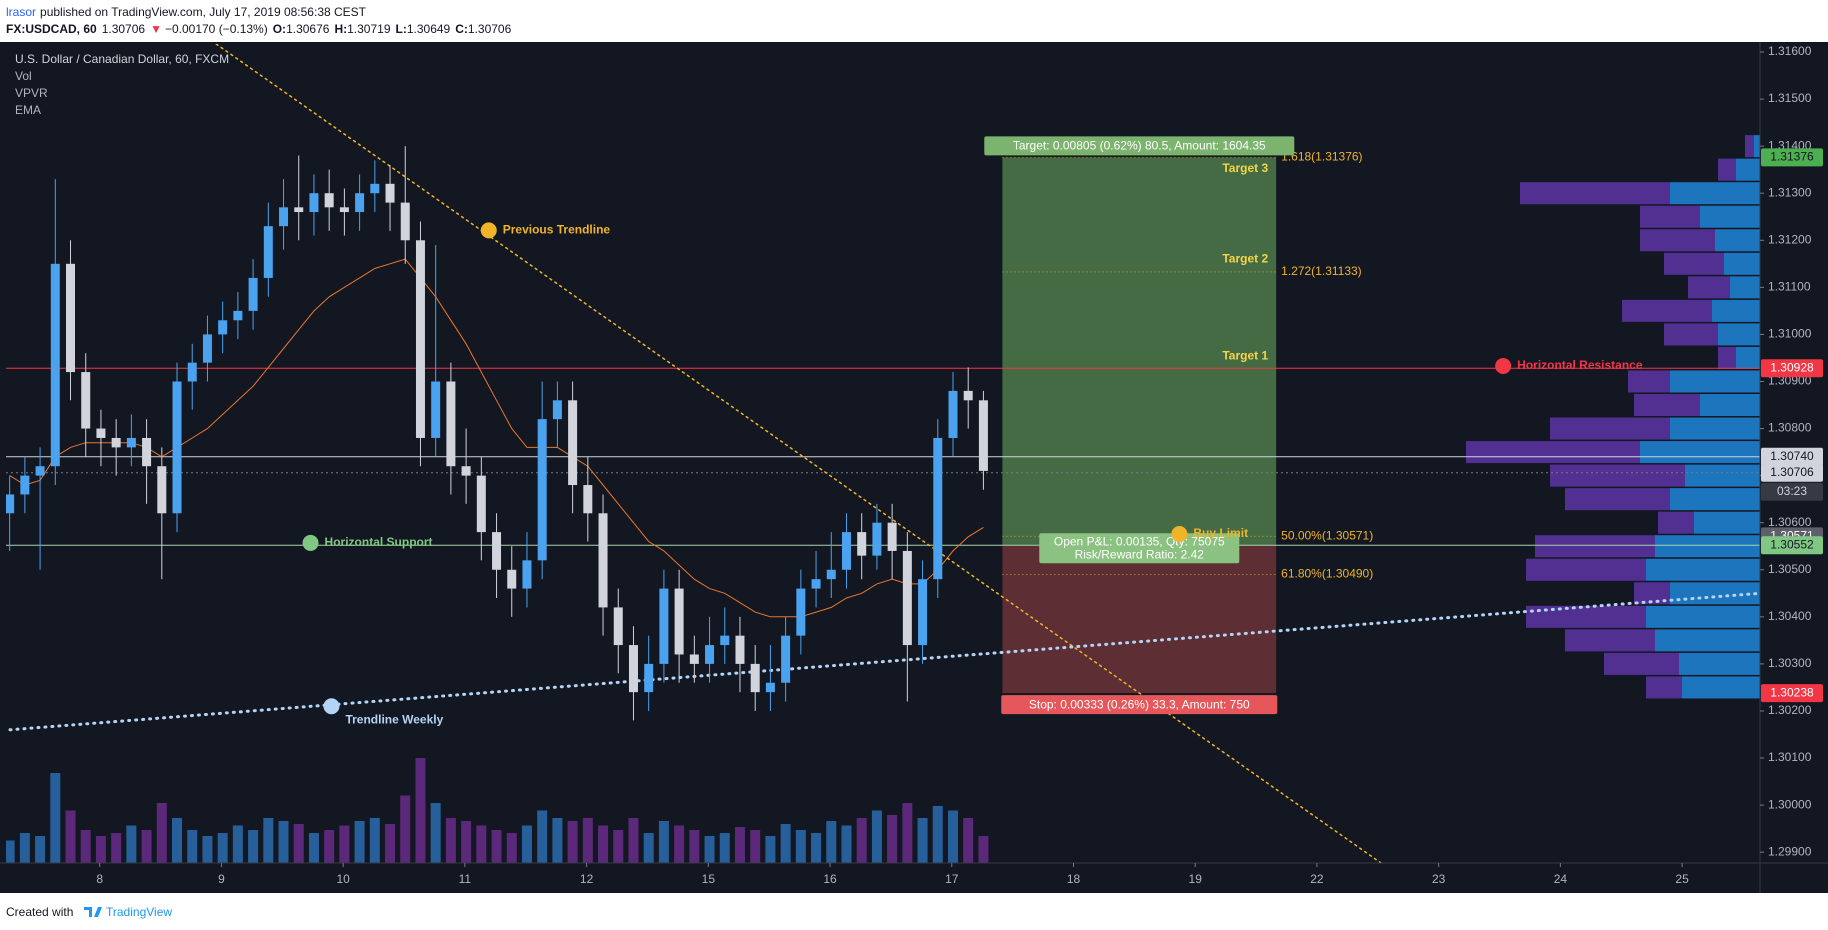 Image resolution: width=1828 pixels, height=930 pixels. What do you see at coordinates (308, 29) in the screenshot?
I see `ohlc-value: 1.30676` at bounding box center [308, 29].